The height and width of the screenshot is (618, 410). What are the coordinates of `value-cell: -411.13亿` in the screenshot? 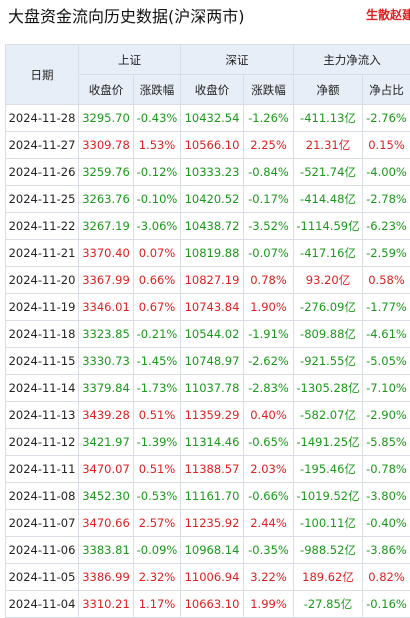 It's located at (328, 118).